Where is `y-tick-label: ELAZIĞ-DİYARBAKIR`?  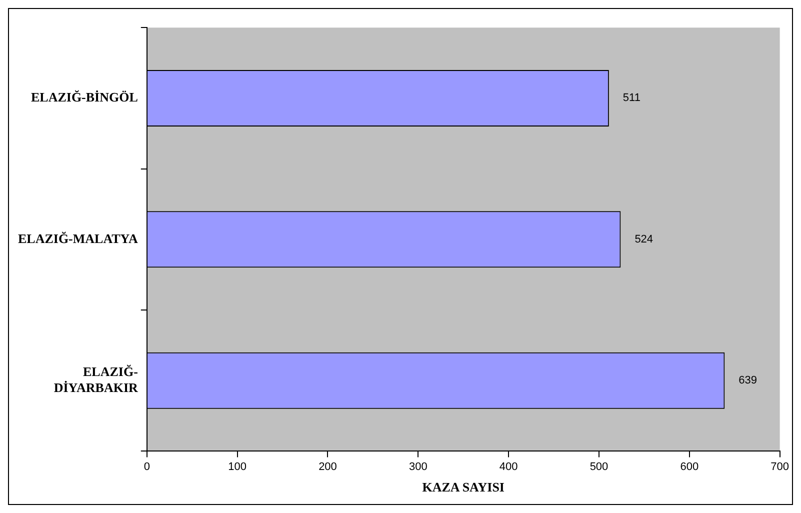
y-tick-label: ELAZIĞ-DİYARBAKIR is located at coordinates (96, 379).